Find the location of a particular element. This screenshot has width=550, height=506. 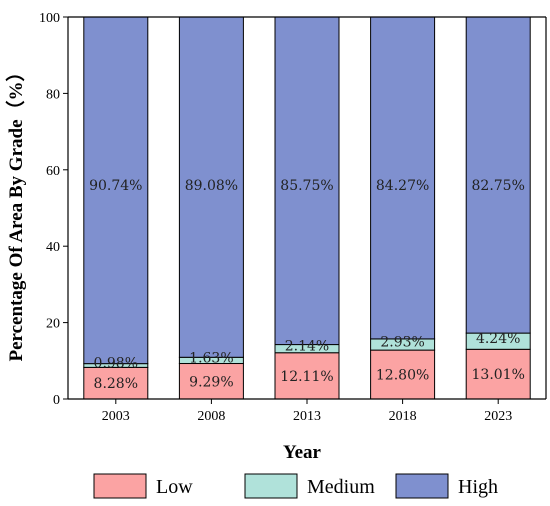

label-low-2023: 13.01% is located at coordinates (498, 375).